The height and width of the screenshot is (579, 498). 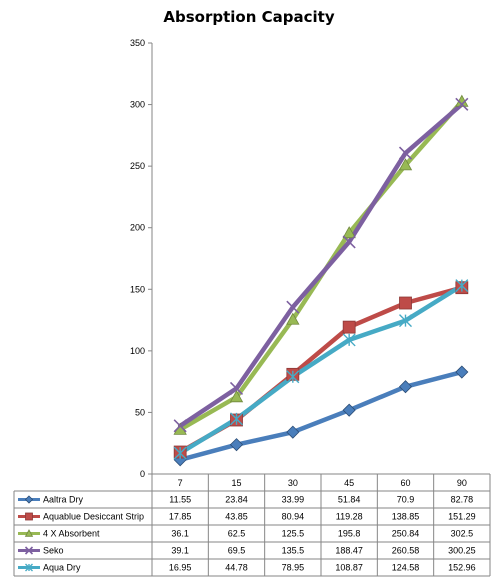 I want to click on table-value-cell: 138.85, so click(x=406, y=517).